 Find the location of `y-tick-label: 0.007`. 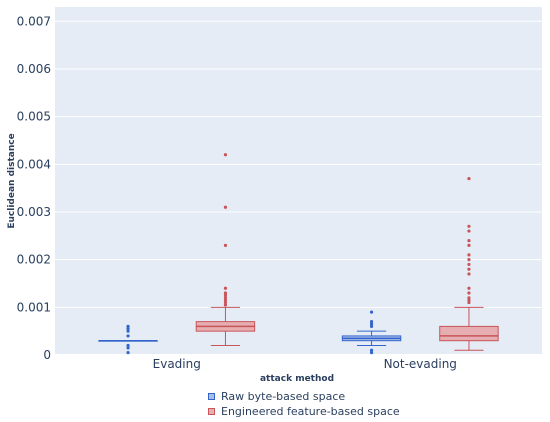

y-tick-label: 0.007 is located at coordinates (34, 21).